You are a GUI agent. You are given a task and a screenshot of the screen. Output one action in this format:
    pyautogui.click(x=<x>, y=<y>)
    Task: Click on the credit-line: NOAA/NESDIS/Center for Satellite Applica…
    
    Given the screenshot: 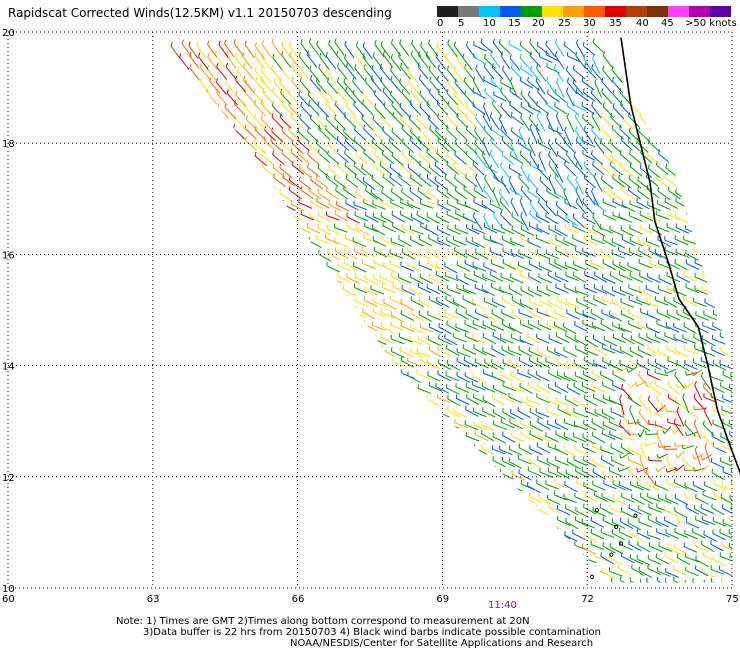 What is the action you would take?
    pyautogui.click(x=441, y=643)
    